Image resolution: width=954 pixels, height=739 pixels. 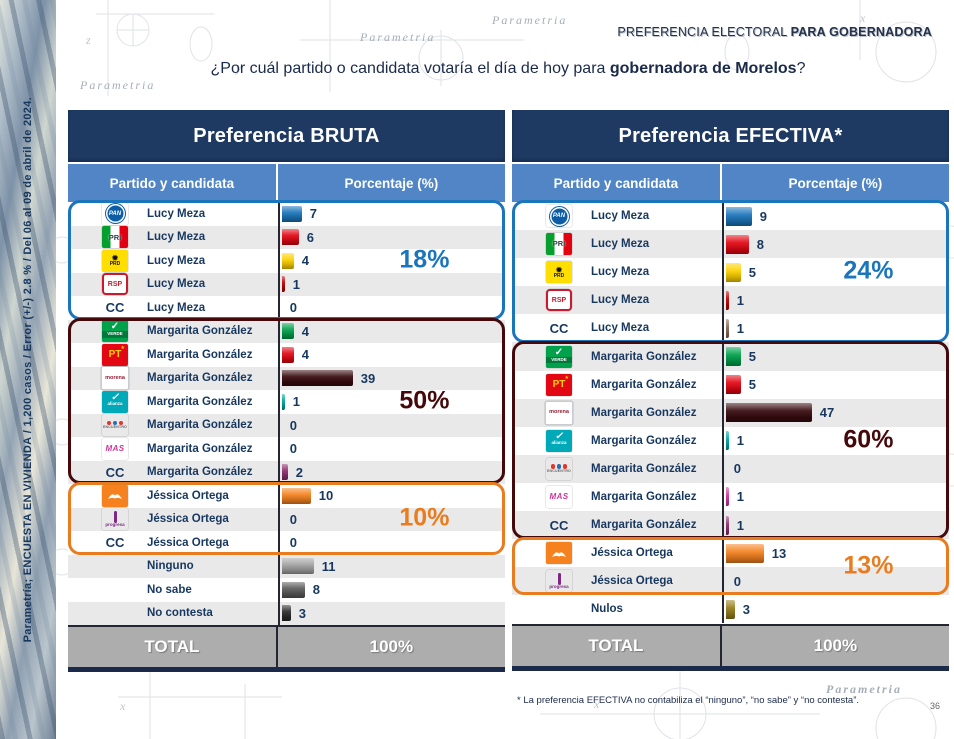 What do you see at coordinates (827, 413) in the screenshot?
I see `bar-value: 47` at bounding box center [827, 413].